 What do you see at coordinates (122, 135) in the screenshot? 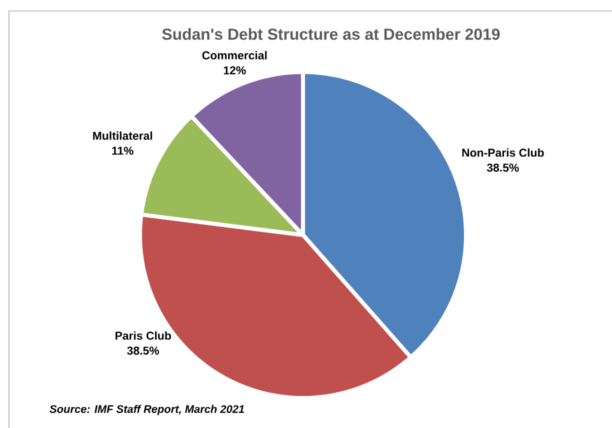
I see `slice-label: Multilateral` at bounding box center [122, 135].